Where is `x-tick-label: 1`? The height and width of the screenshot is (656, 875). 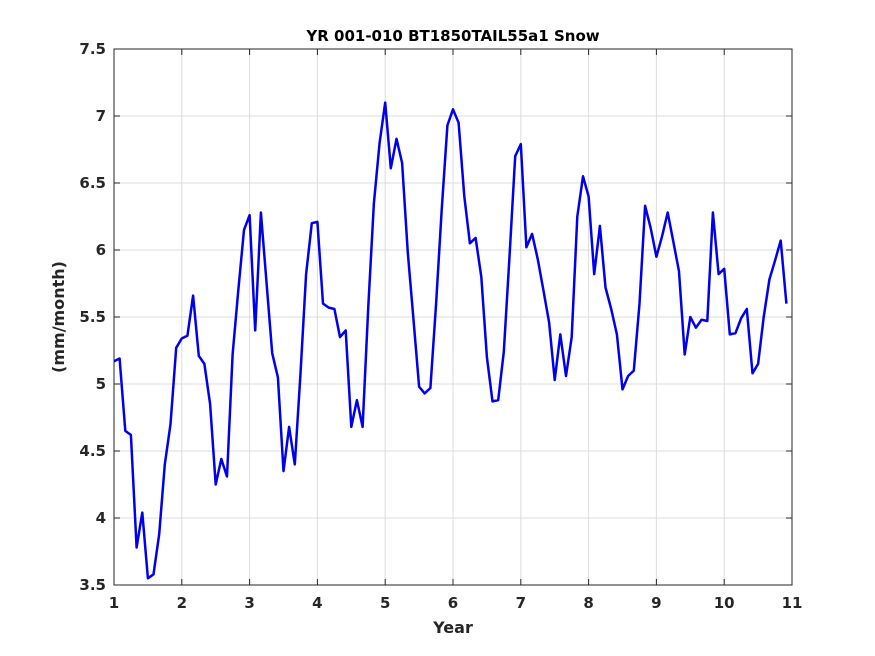 x-tick-label: 1 is located at coordinates (114, 603).